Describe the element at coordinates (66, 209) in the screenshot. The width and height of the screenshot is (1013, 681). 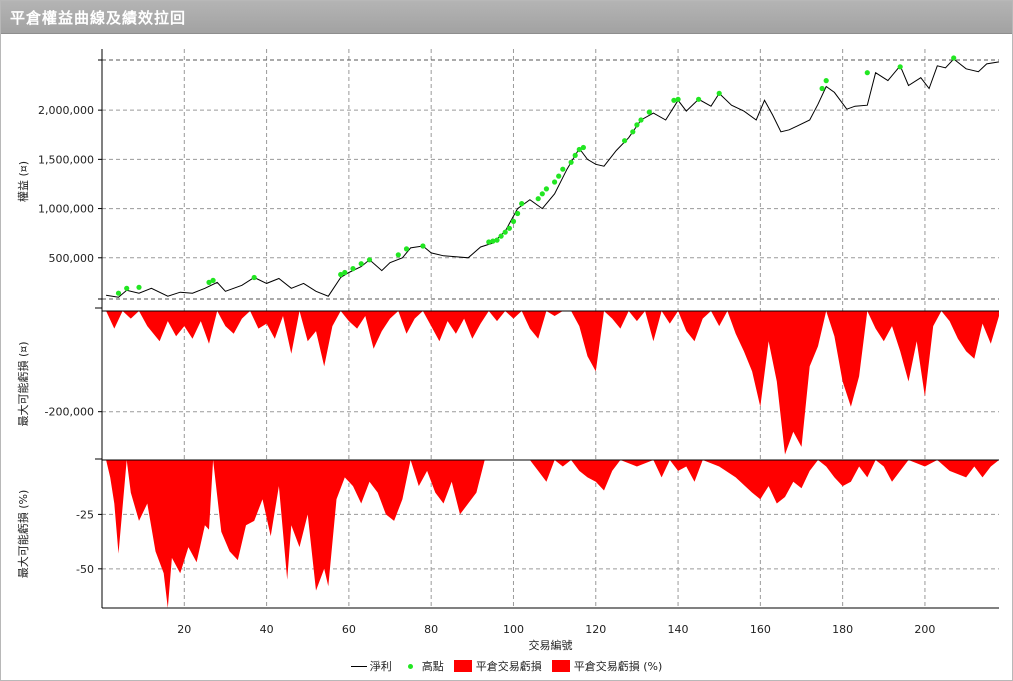
I see `y-tick-label: 1,000,000` at that location.